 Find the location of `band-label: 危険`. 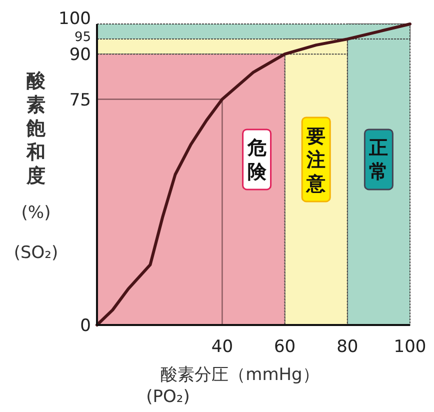

band-label: 危険 is located at coordinates (257, 160).